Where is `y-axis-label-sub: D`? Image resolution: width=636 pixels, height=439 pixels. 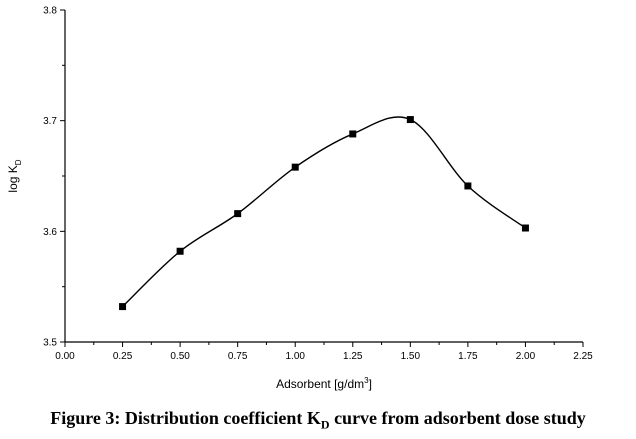
y-axis-label-sub: D is located at coordinates (18, 162).